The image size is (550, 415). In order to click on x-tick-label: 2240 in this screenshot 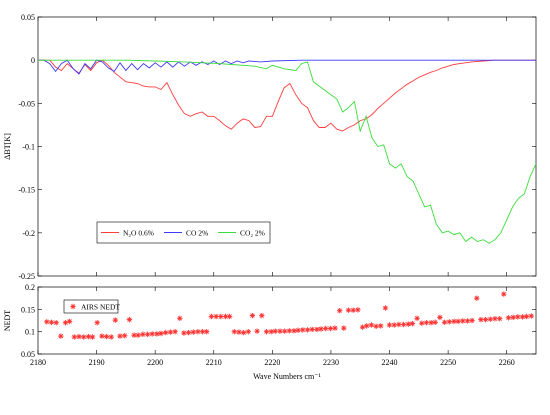, I will do `click(390, 362)`.